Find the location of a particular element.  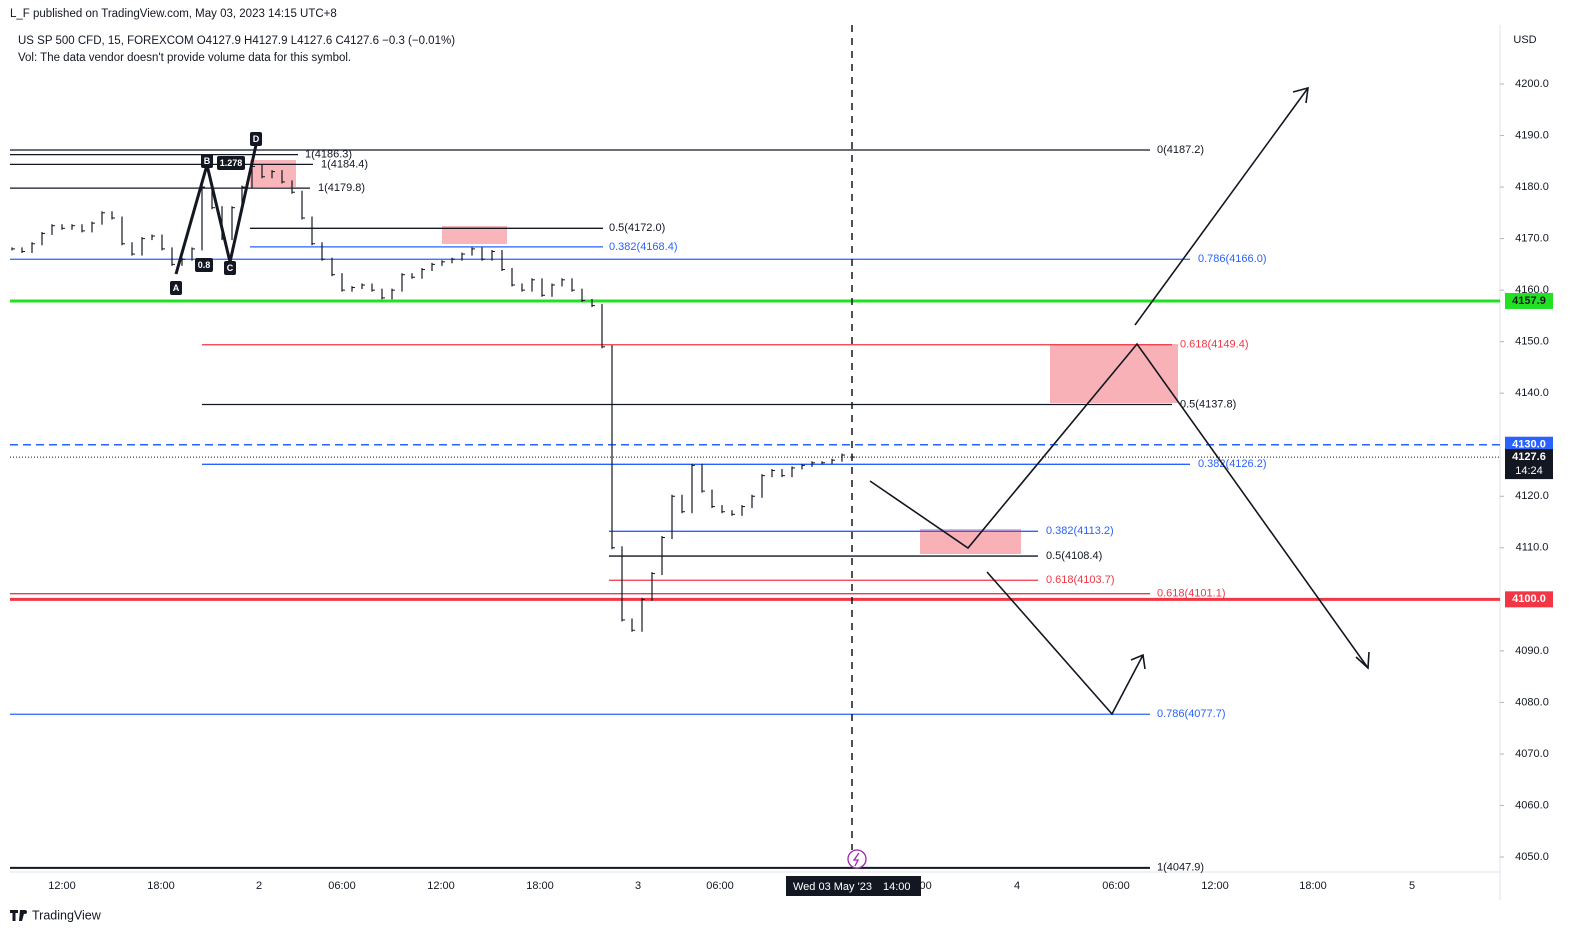

level-label: 0.786(4077.7) is located at coordinates (1191, 714).